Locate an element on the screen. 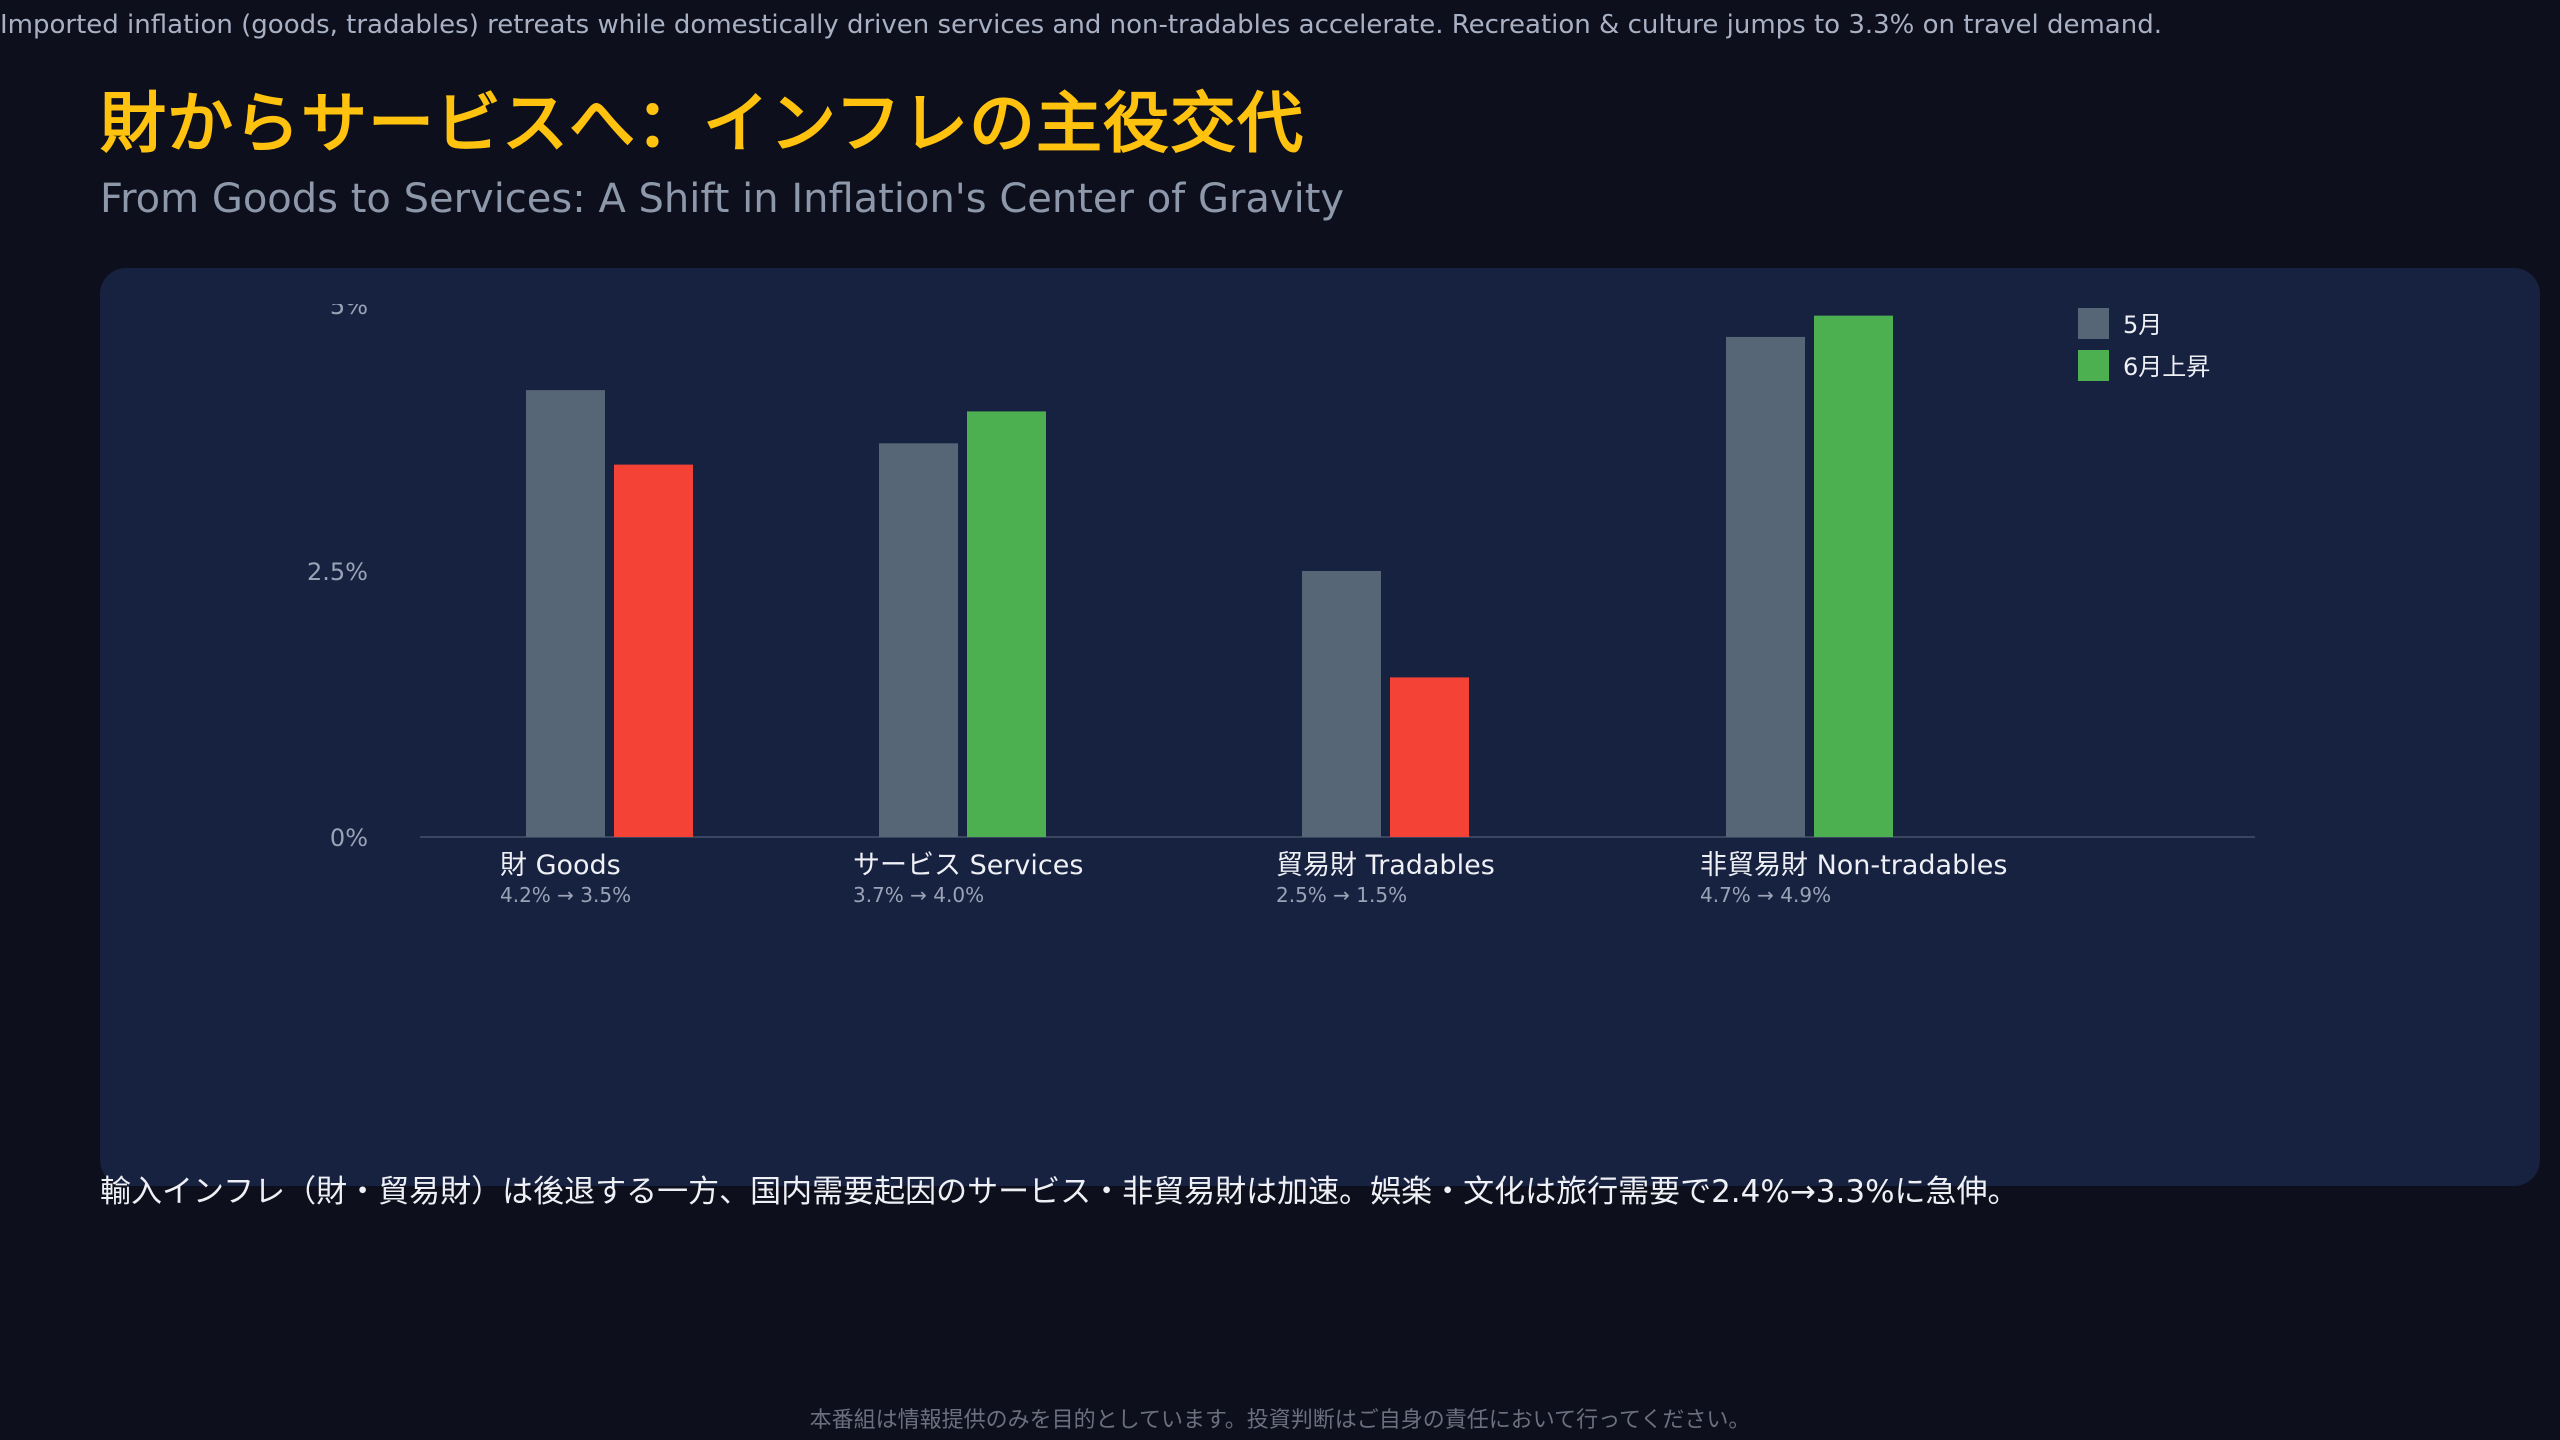 This screenshot has width=2560, height=1440. legend-swatch-june is located at coordinates (2093, 365).